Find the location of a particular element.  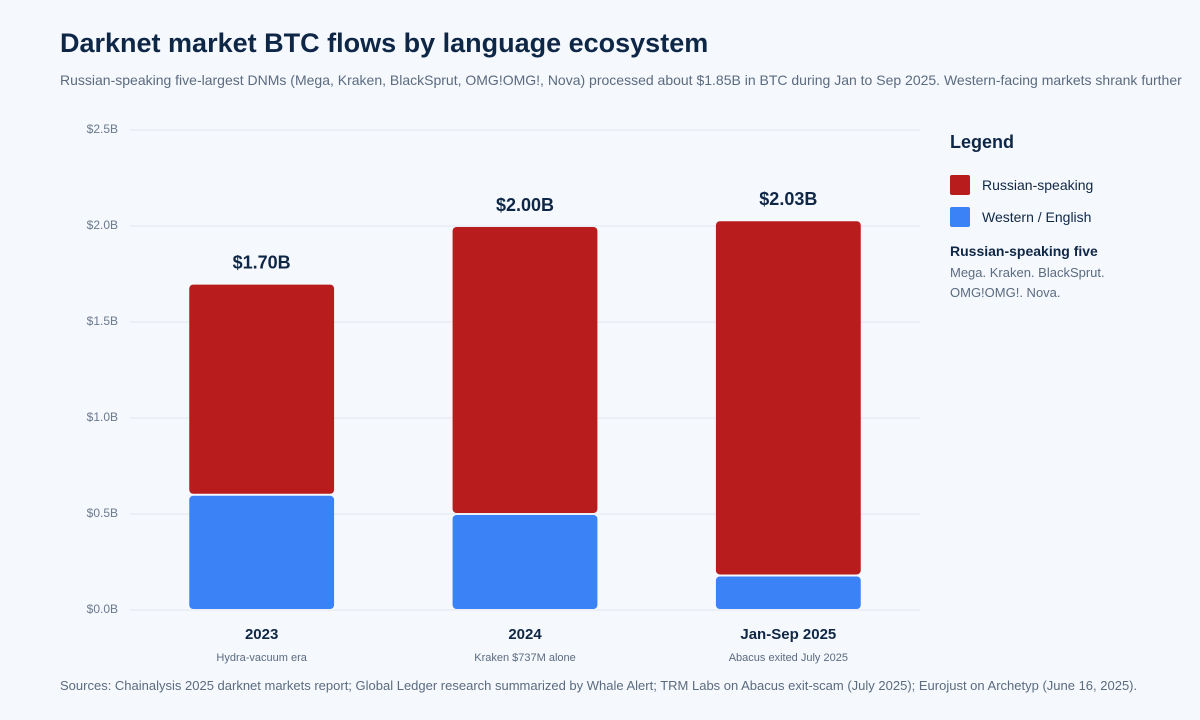

legend-title: Legend is located at coordinates (982, 142).